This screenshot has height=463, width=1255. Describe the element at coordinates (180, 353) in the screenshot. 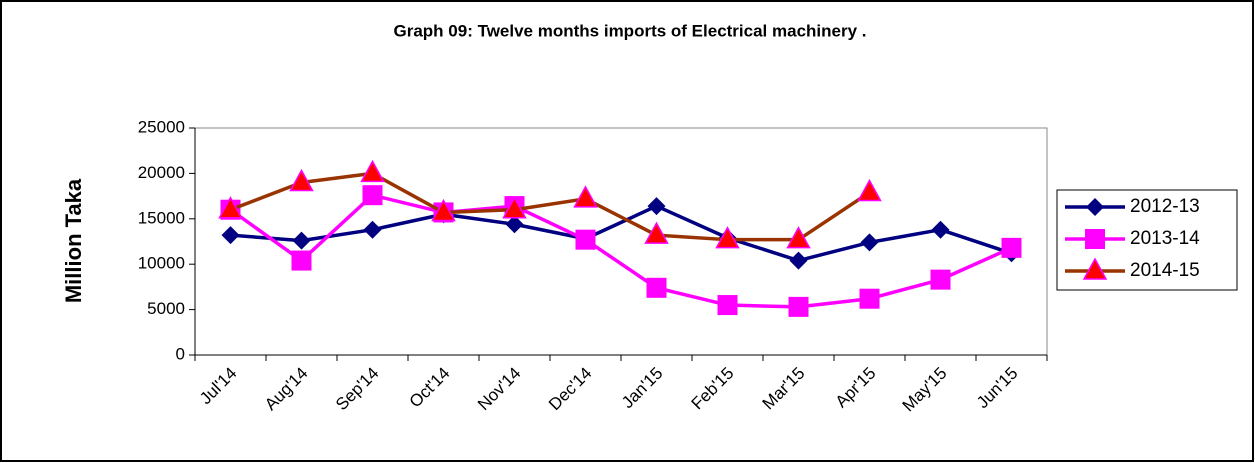

I see `y-tick-label: 0` at that location.